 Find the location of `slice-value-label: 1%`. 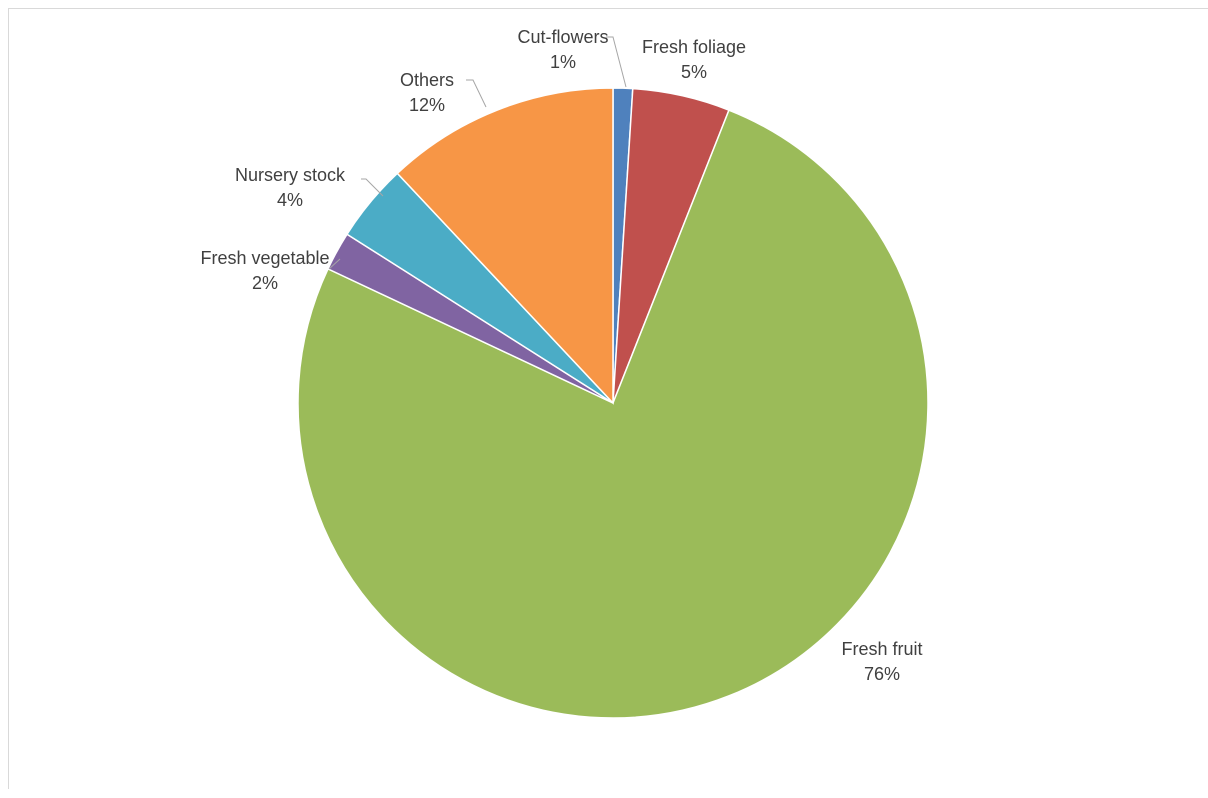

slice-value-label: 1% is located at coordinates (563, 62).